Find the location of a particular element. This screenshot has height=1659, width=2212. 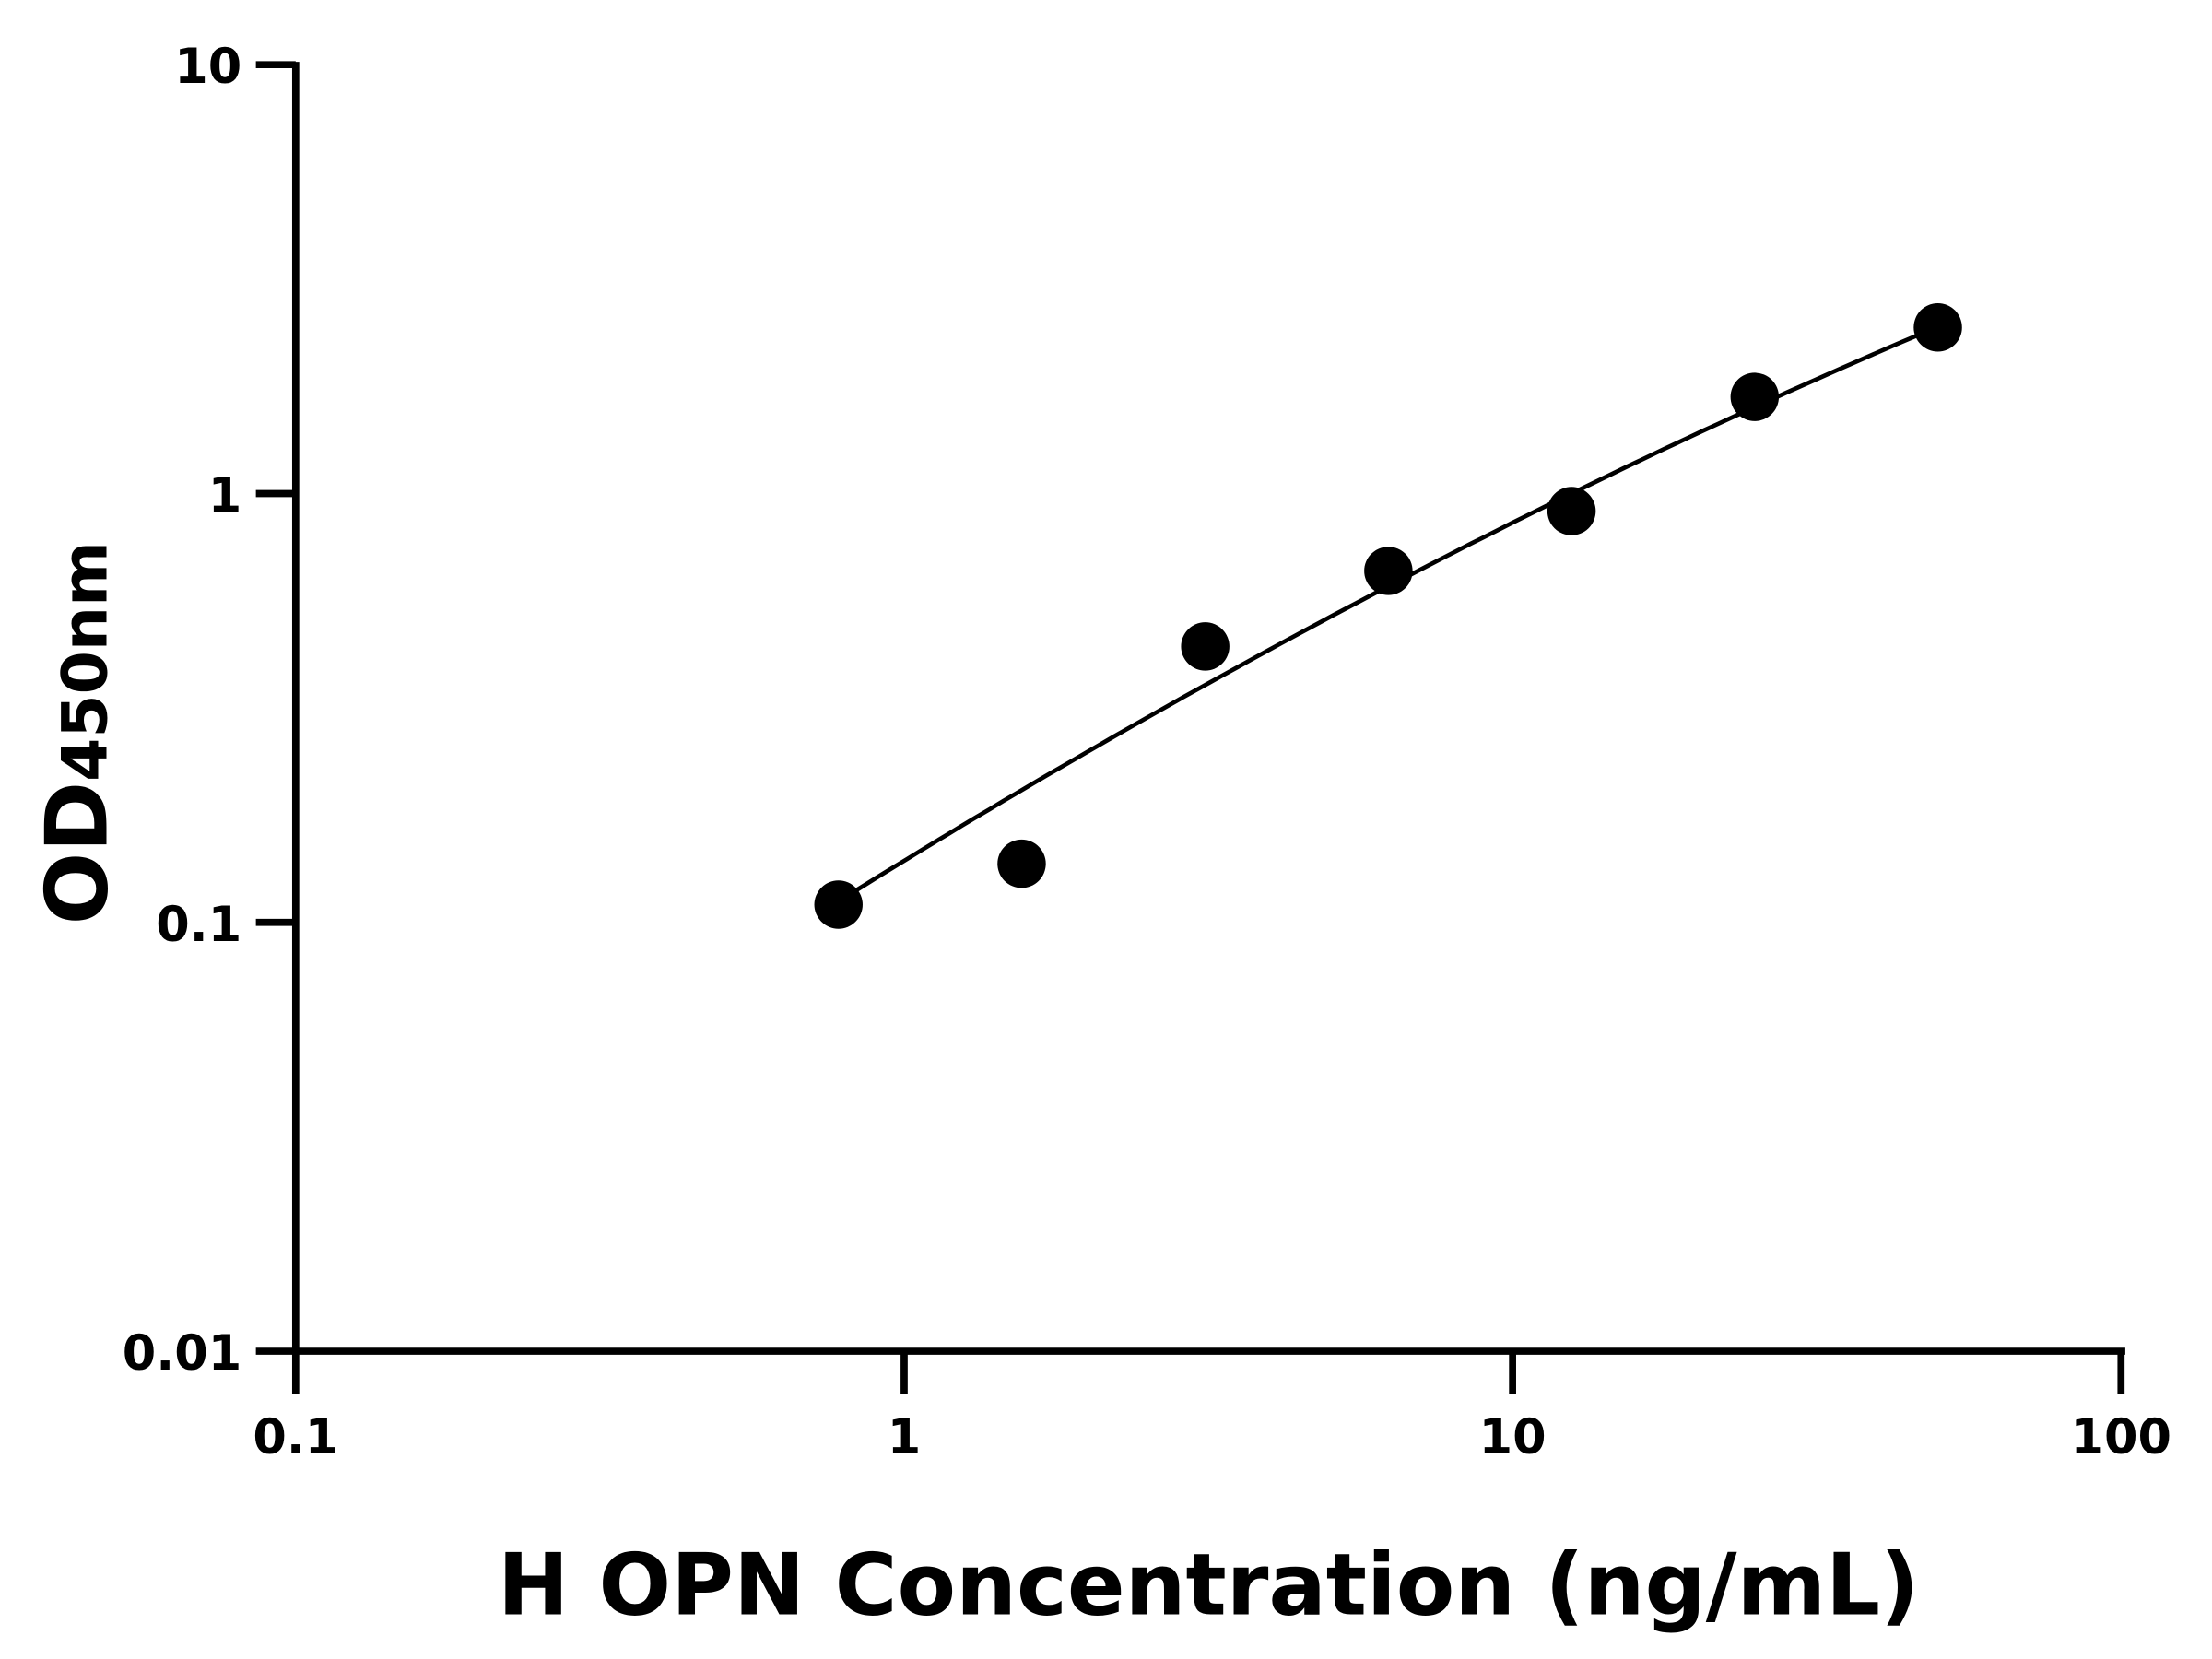

y-tick-label: 10 is located at coordinates (207, 67).